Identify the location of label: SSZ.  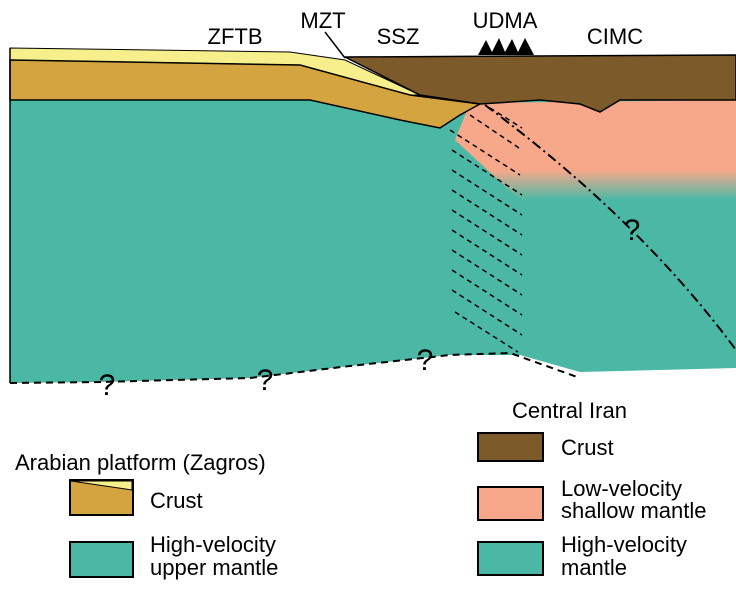
(398, 36).